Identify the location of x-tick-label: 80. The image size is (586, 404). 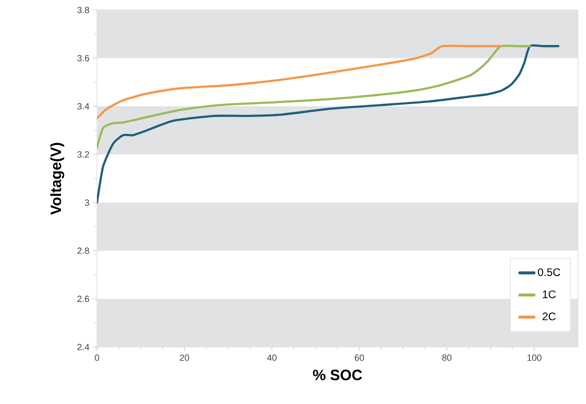
(447, 357).